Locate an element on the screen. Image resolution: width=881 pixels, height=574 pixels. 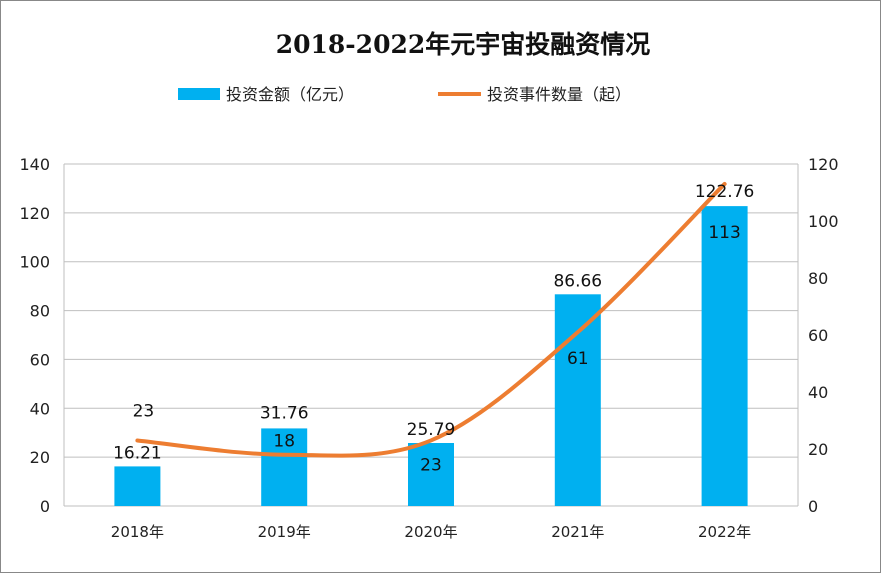
line-data-label: 18 is located at coordinates (284, 442).